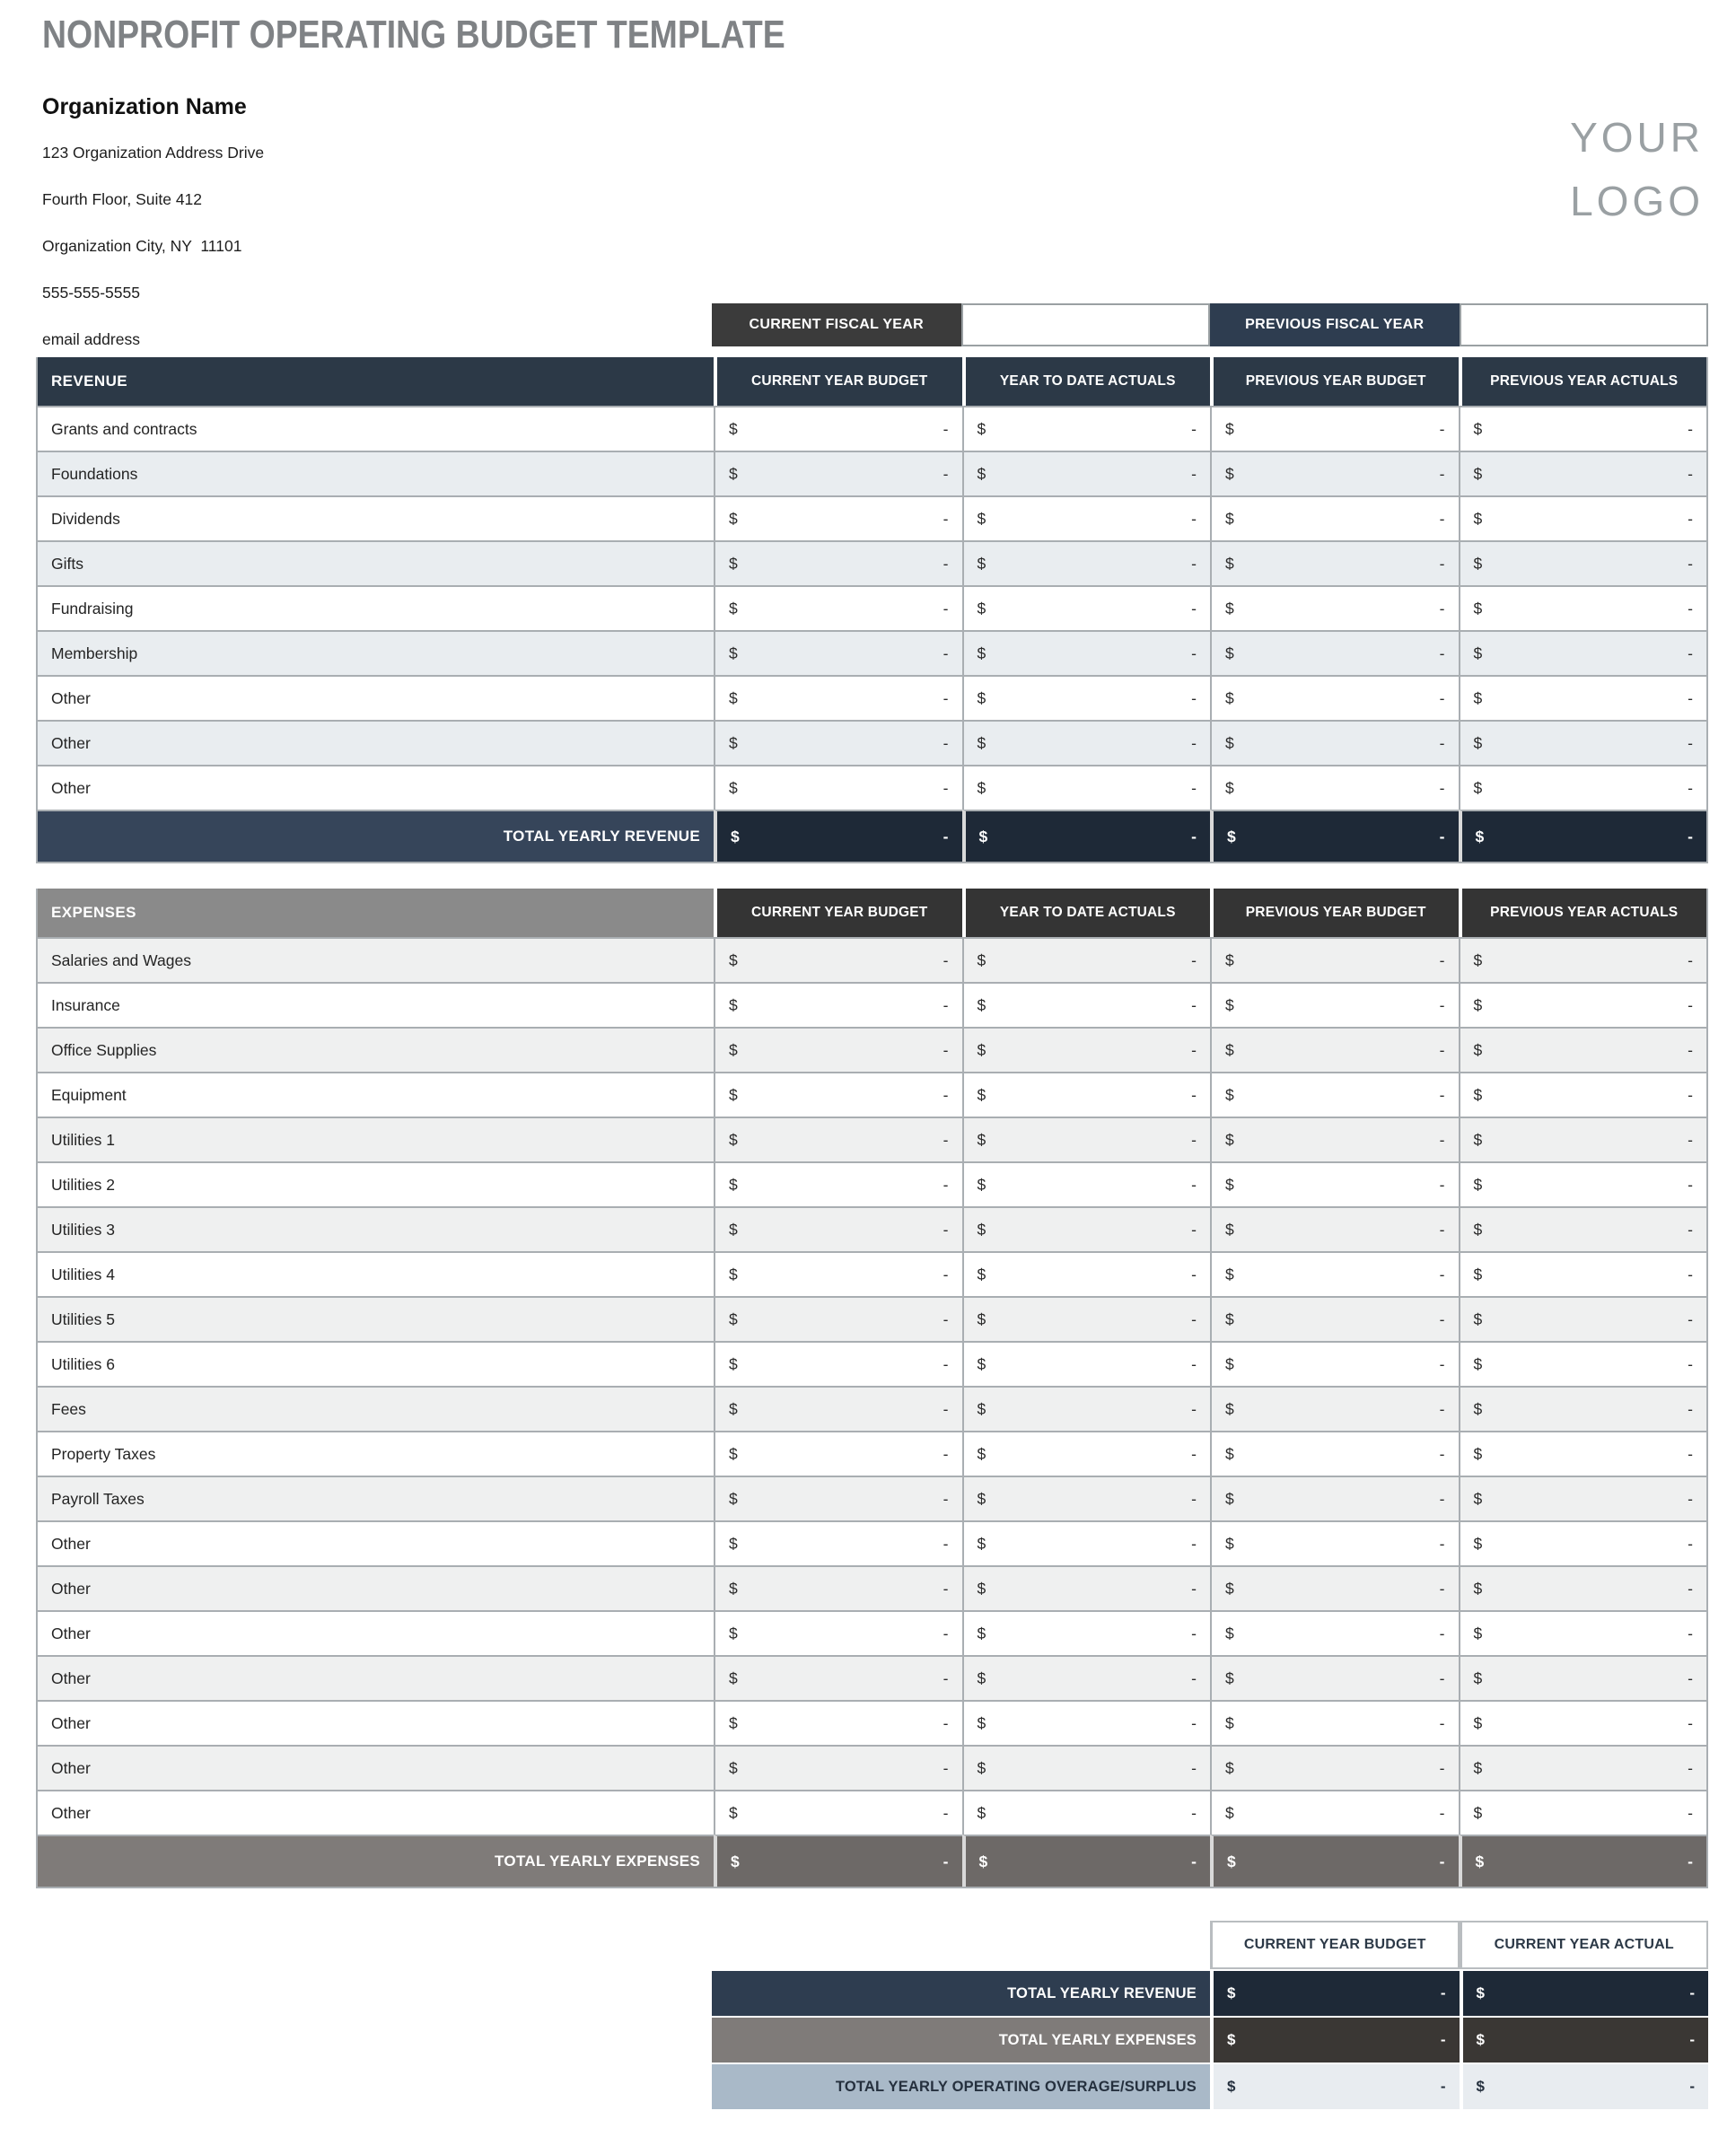  What do you see at coordinates (376, 517) in the screenshot?
I see `revenue-row-label: Dividends` at bounding box center [376, 517].